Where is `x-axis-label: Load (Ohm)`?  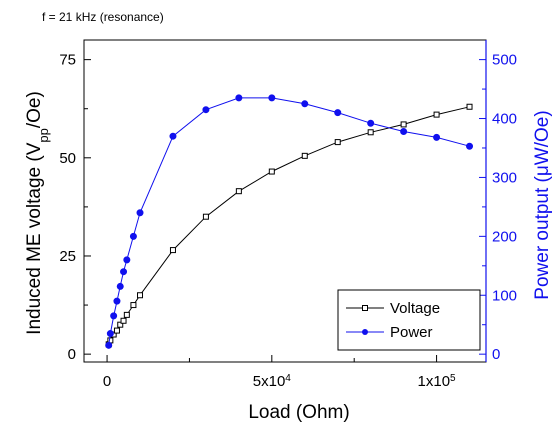 x-axis-label: Load (Ohm) is located at coordinates (298, 412).